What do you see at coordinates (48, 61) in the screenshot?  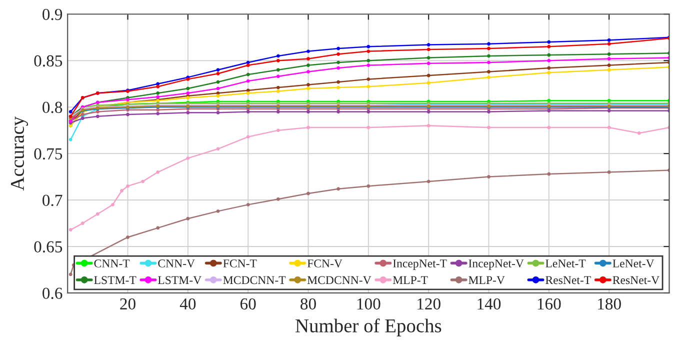 I see `y-tick-label: 0.85` at bounding box center [48, 61].